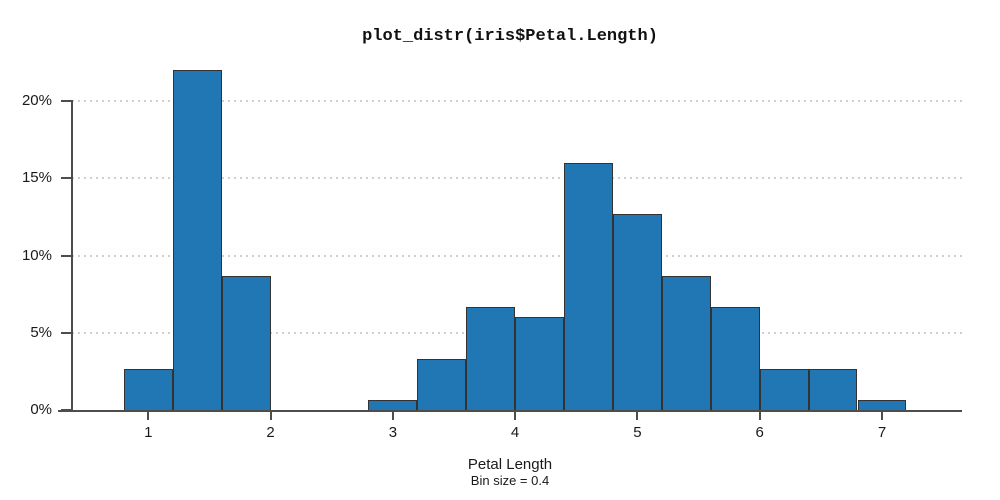 The height and width of the screenshot is (500, 1000). Describe the element at coordinates (637, 432) in the screenshot. I see `x-tick-label: 5` at that location.